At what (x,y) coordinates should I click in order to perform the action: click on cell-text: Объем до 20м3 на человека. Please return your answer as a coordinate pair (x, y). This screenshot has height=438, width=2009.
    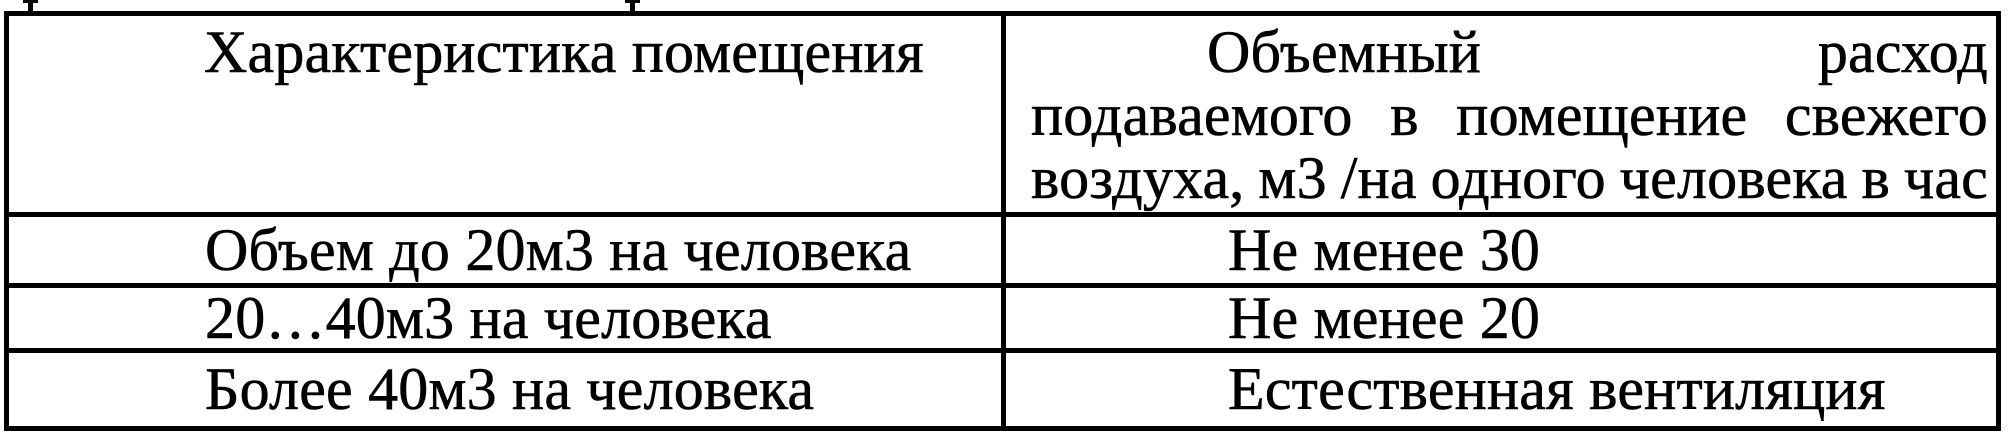
    Looking at the image, I should click on (558, 250).